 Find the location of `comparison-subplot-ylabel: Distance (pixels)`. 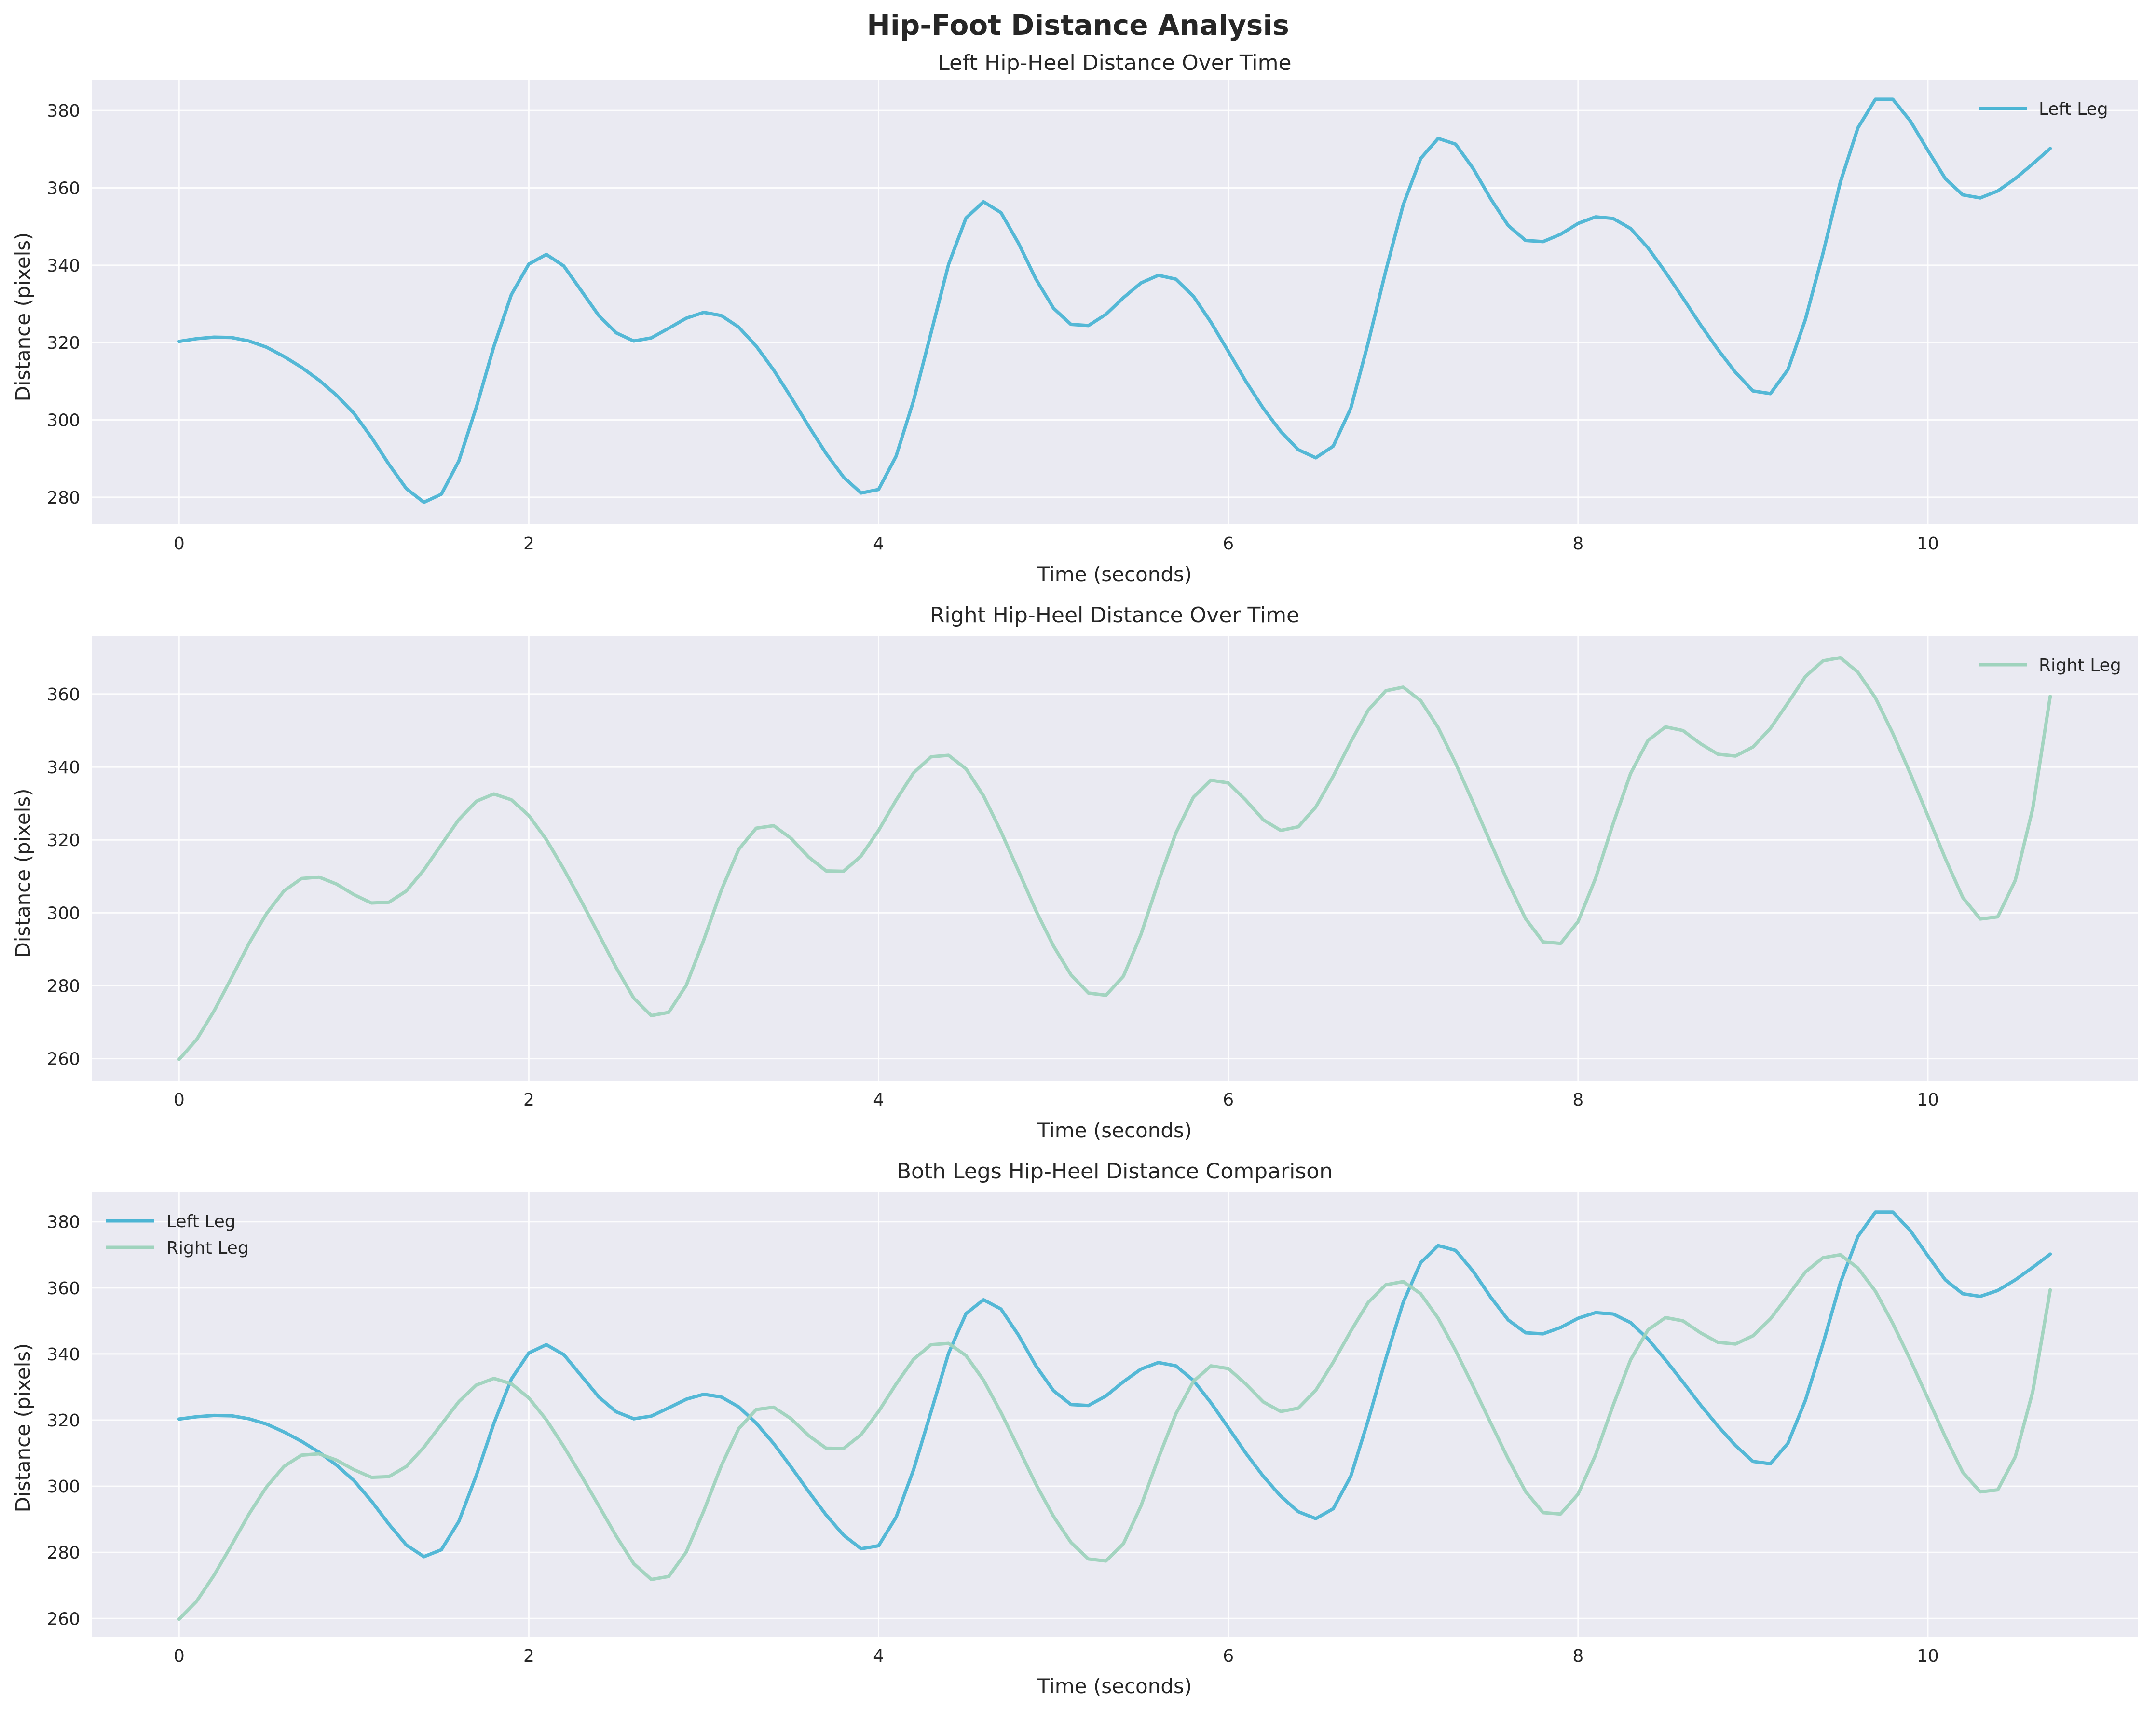

comparison-subplot-ylabel: Distance (pixels) is located at coordinates (23, 1427).